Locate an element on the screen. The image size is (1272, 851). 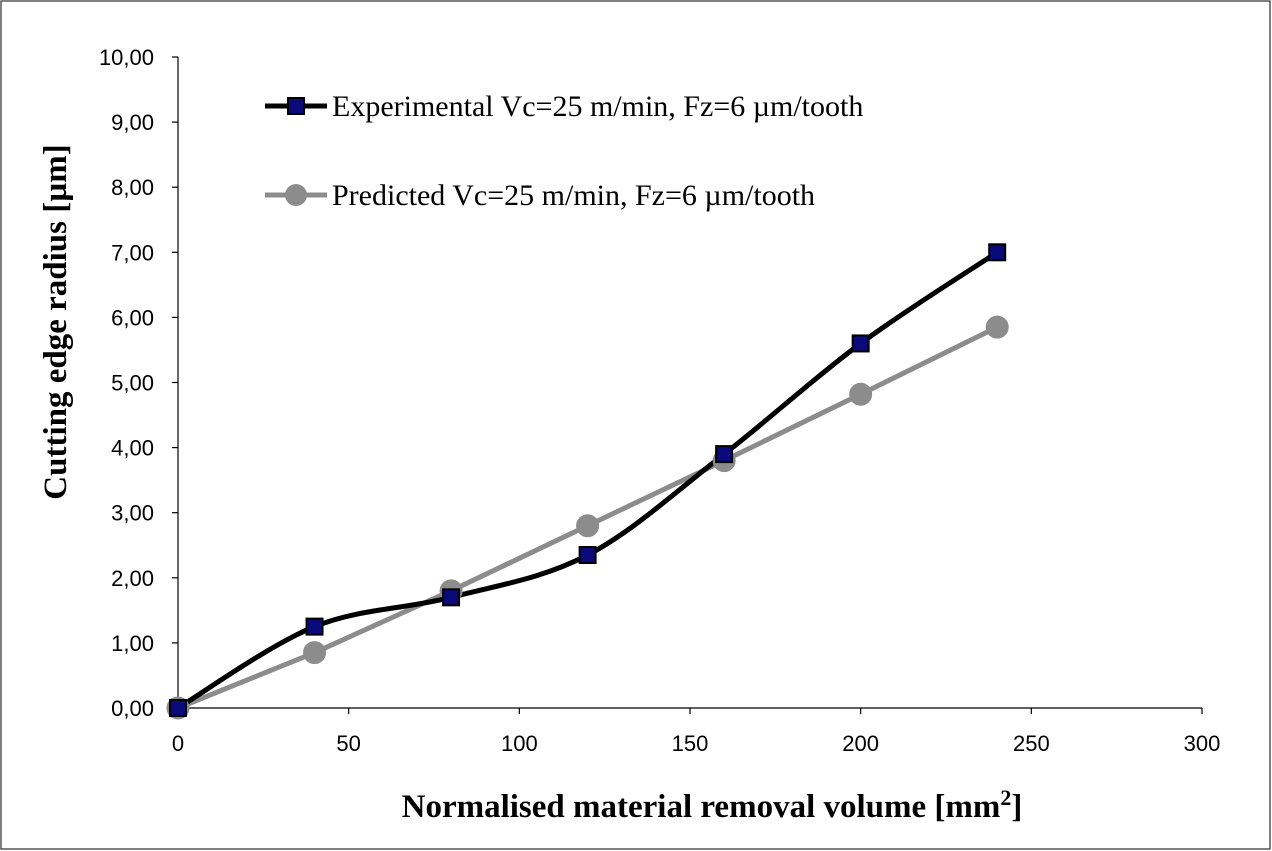
x-axis-title: Normalised material removal volume [mm2] is located at coordinates (712, 805).